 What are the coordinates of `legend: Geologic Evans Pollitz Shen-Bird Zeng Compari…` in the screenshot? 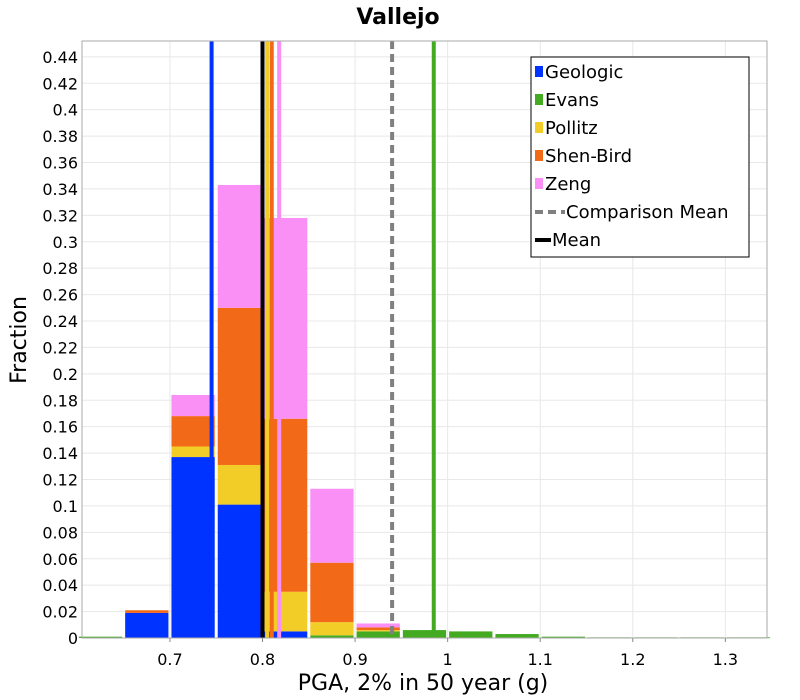 It's located at (640, 157).